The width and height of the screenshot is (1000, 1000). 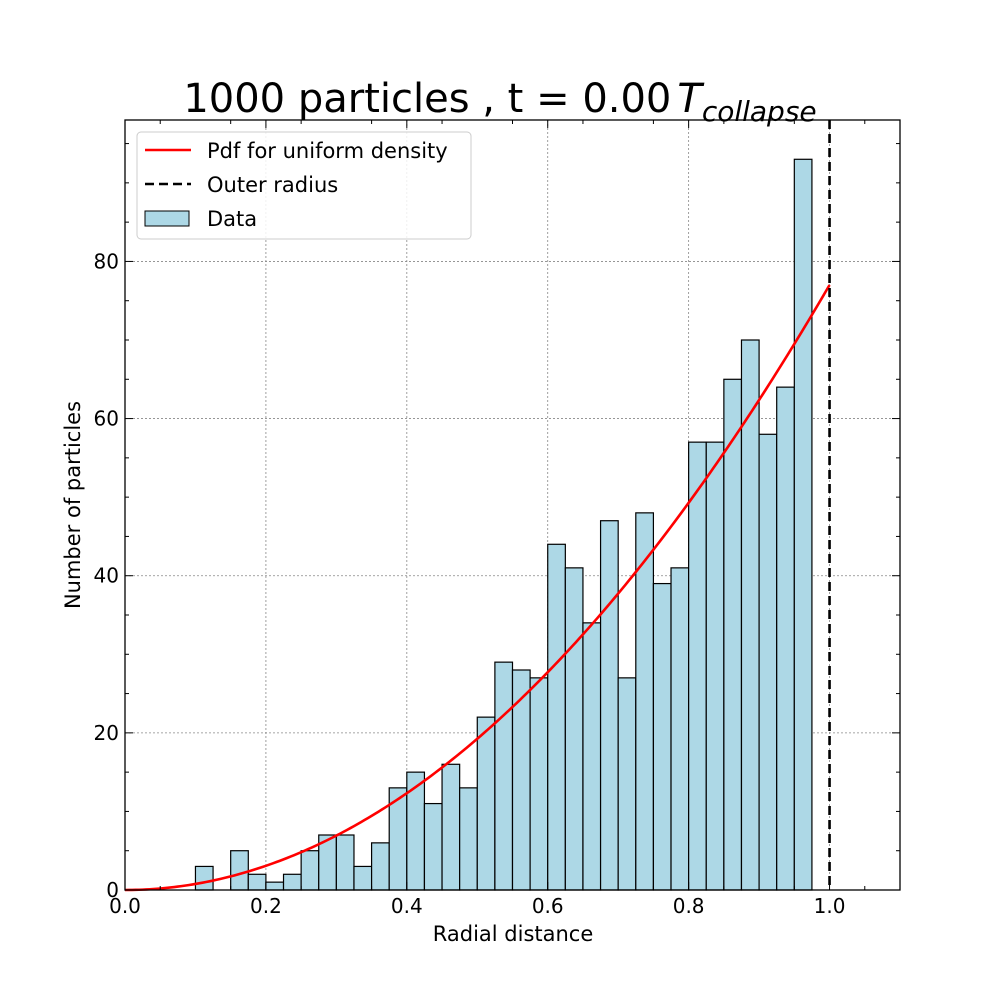 I want to click on x-axis-label: Radial distance, so click(x=513, y=934).